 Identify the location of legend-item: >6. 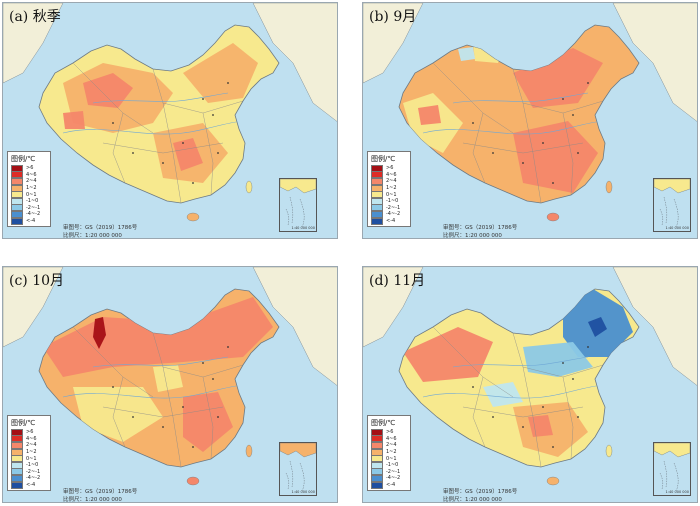
(389, 432).